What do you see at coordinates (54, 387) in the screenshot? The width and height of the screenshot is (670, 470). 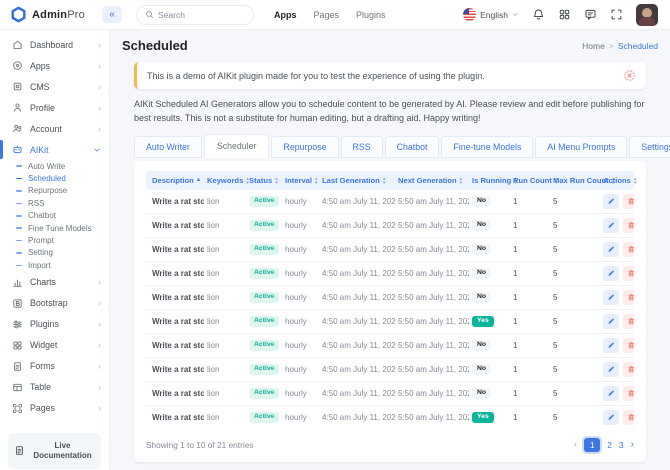 I see `sidebar-item-table: Table ›` at bounding box center [54, 387].